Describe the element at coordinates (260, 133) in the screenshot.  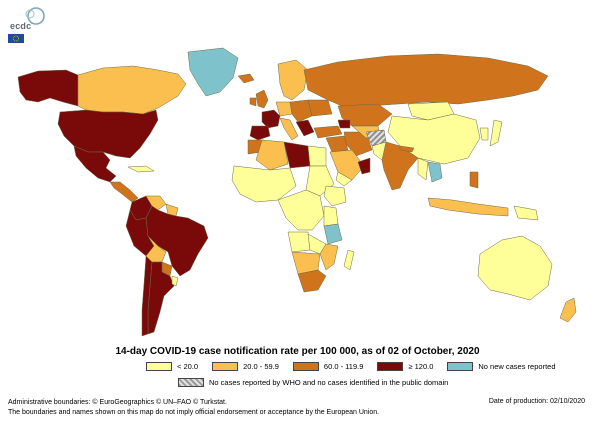
I see `country-spain` at that location.